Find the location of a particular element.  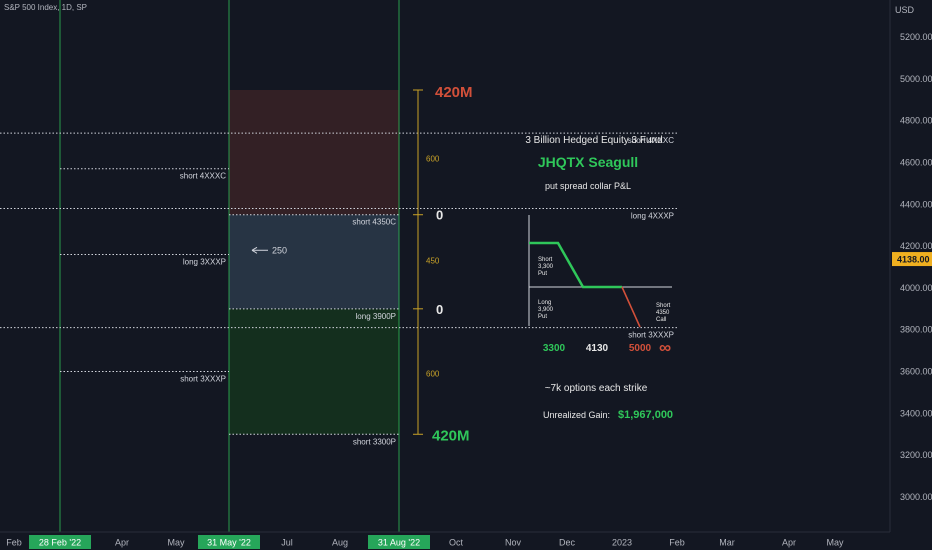

short-call-label: Call is located at coordinates (661, 320).